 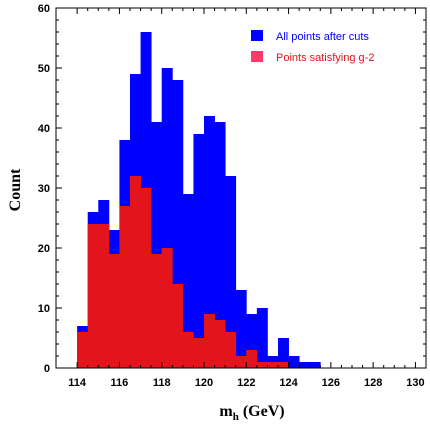 What do you see at coordinates (77, 383) in the screenshot?
I see `x-tick-label: 114` at bounding box center [77, 383].